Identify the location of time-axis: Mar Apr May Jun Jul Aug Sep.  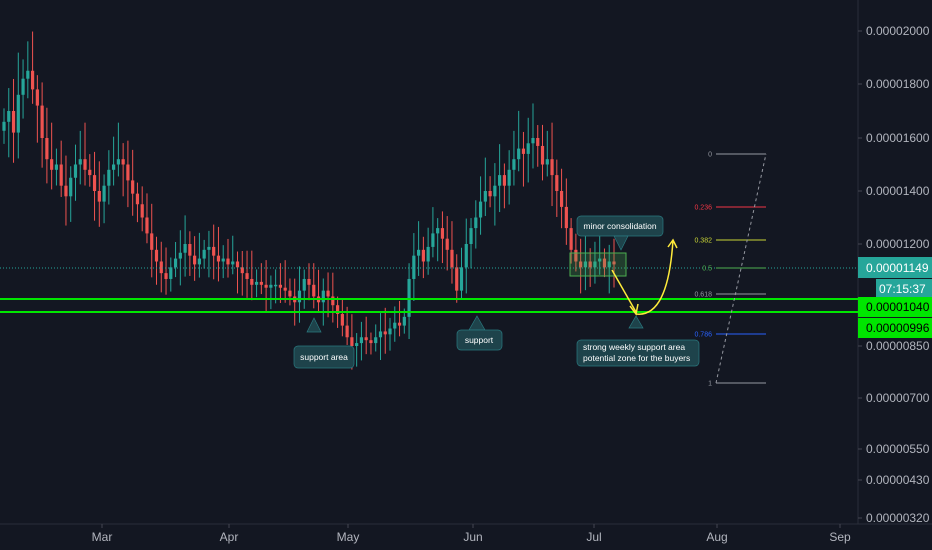
(471, 534).